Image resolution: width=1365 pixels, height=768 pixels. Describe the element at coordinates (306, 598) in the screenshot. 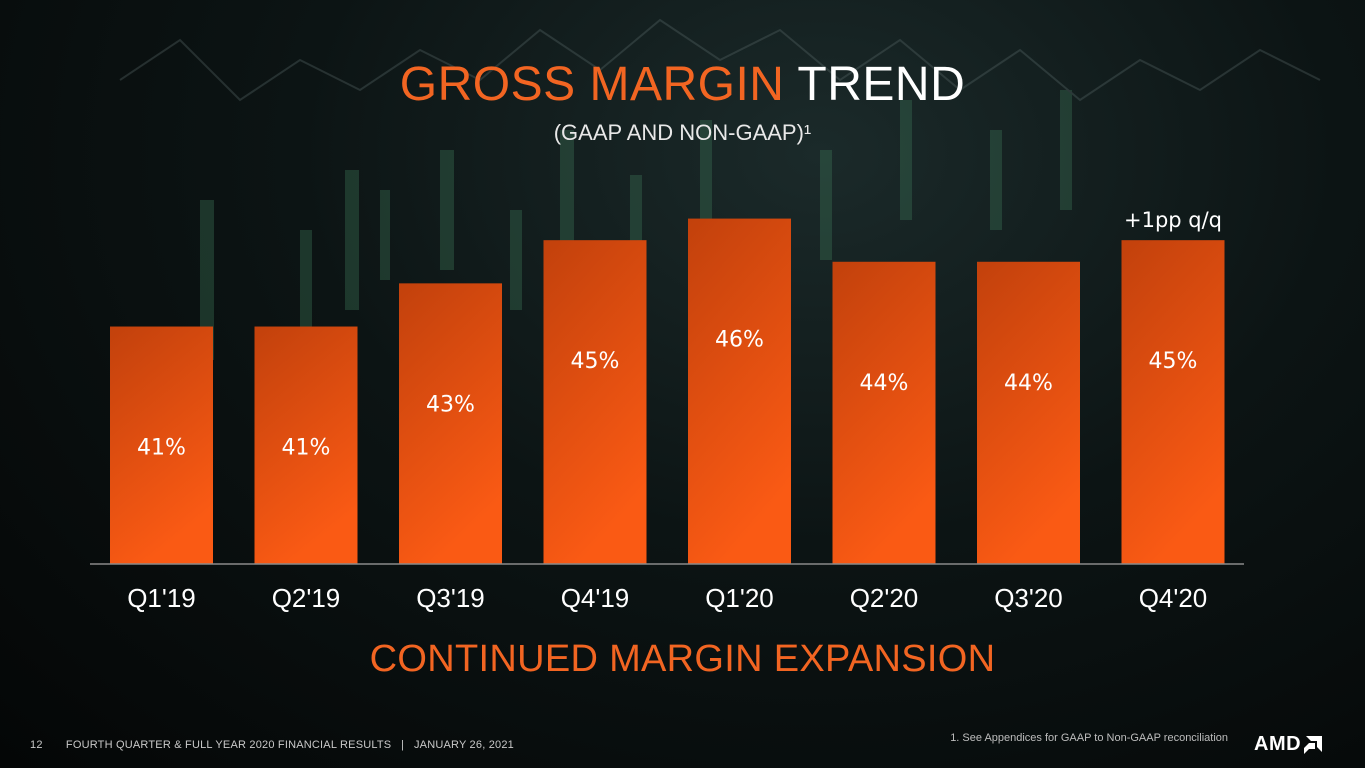

I see `x-tick-label-Q2'19: Q2'19` at that location.